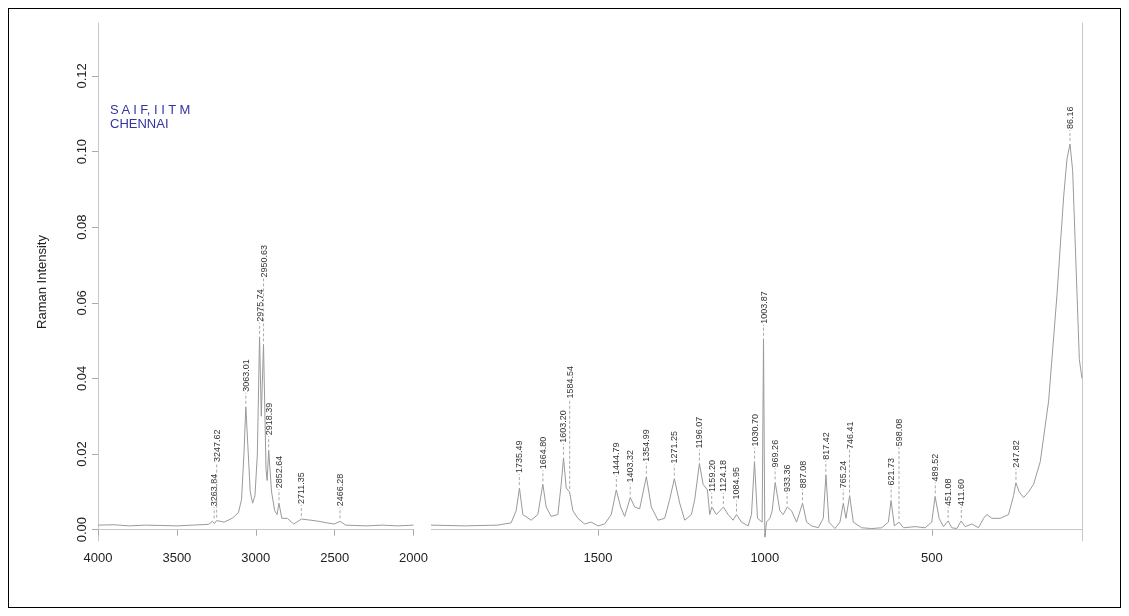 The image size is (1129, 616). What do you see at coordinates (256, 431) in the screenshot?
I see `line-series` at bounding box center [256, 431].